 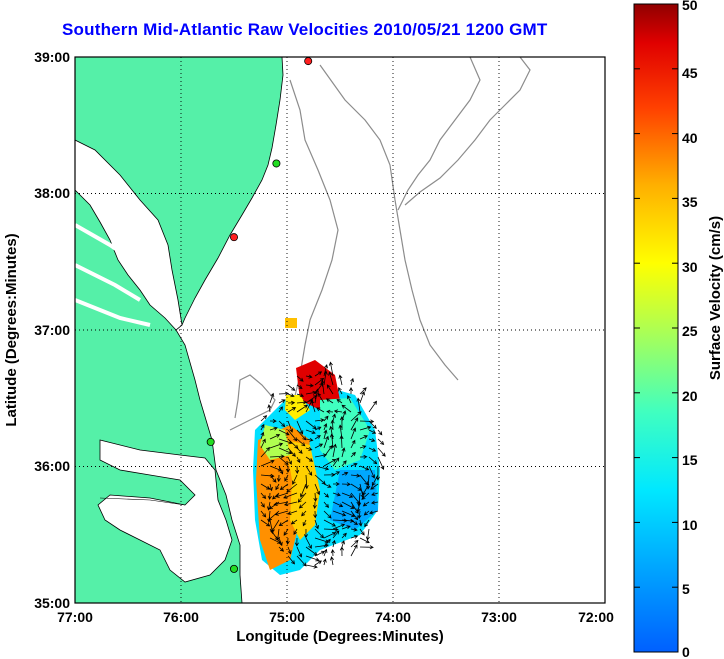 What do you see at coordinates (75, 617) in the screenshot?
I see `lon-tick: 77:00` at bounding box center [75, 617].